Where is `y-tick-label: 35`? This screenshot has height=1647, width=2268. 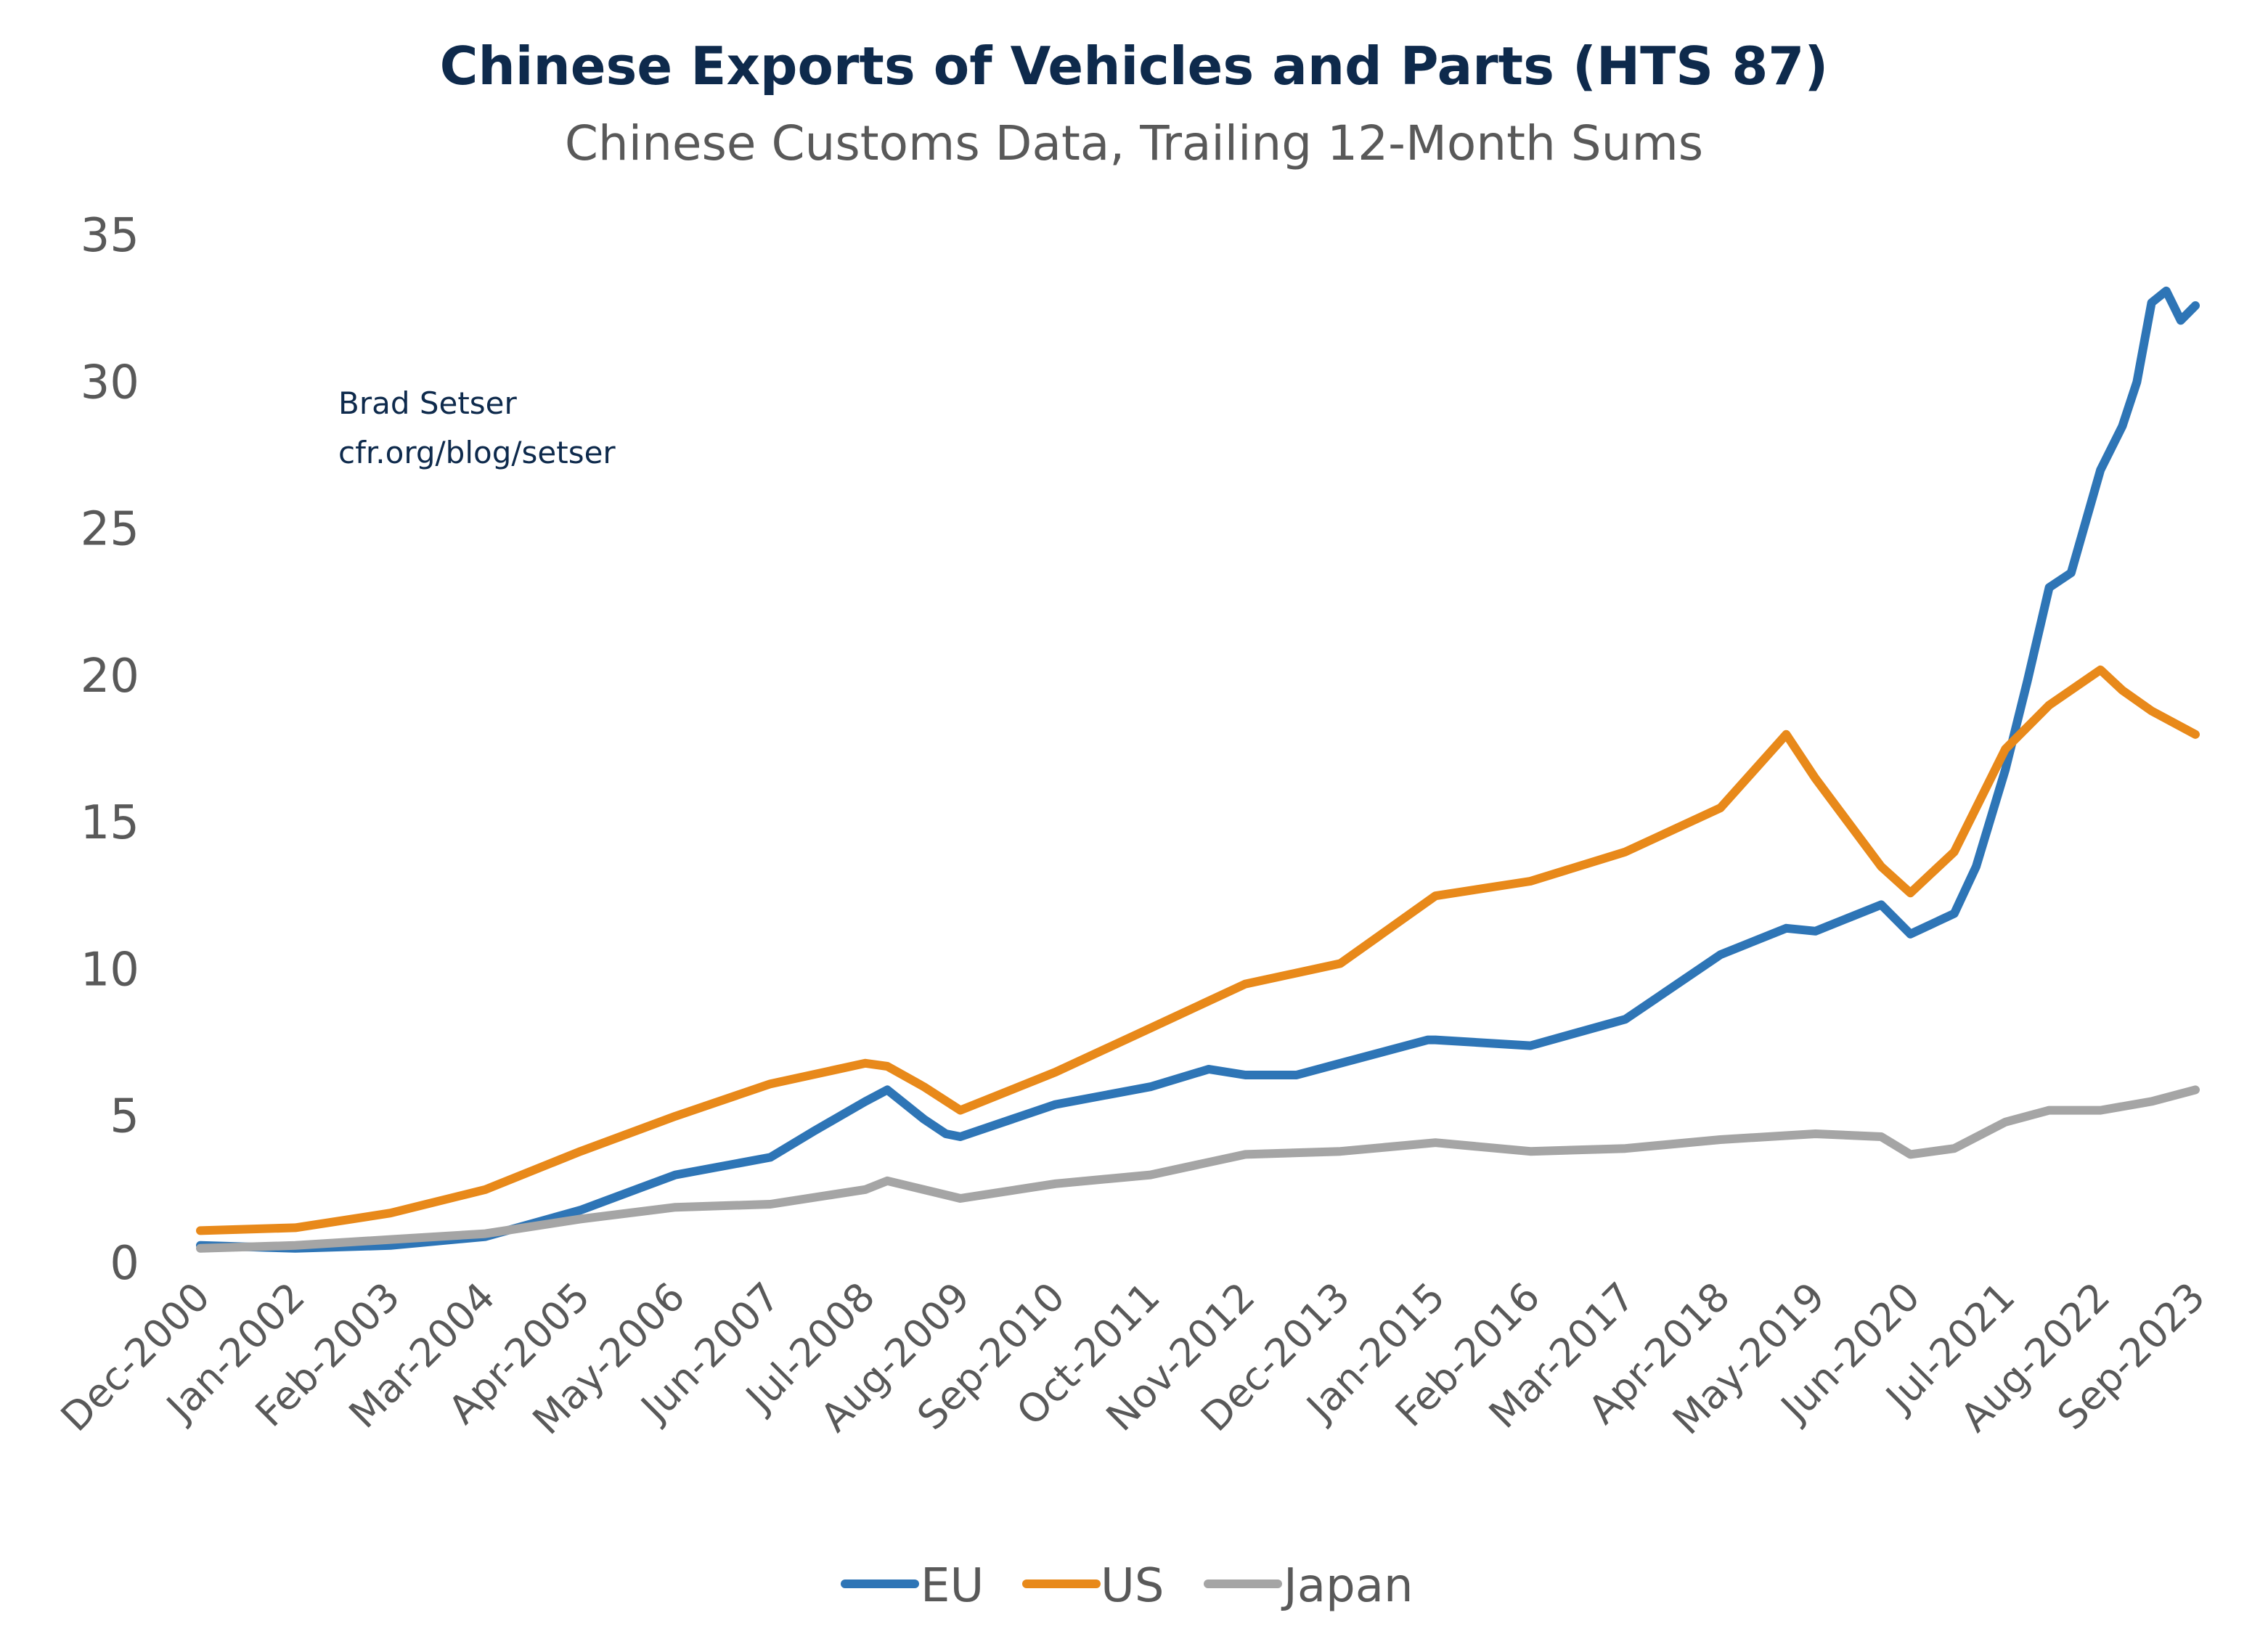 y-tick-label: 35 is located at coordinates (110, 236).